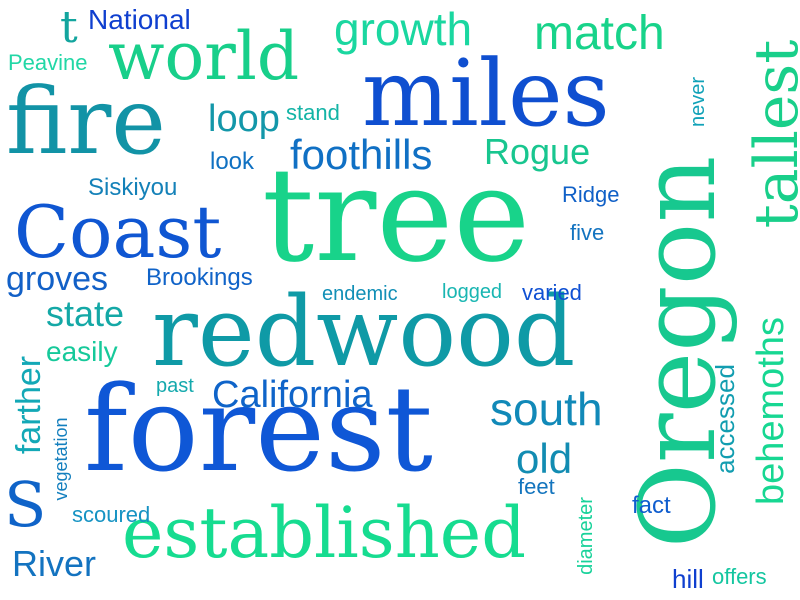 Image resolution: width=800 pixels, height=600 pixels. What do you see at coordinates (396, 215) in the screenshot?
I see `word-tree: tree` at bounding box center [396, 215].